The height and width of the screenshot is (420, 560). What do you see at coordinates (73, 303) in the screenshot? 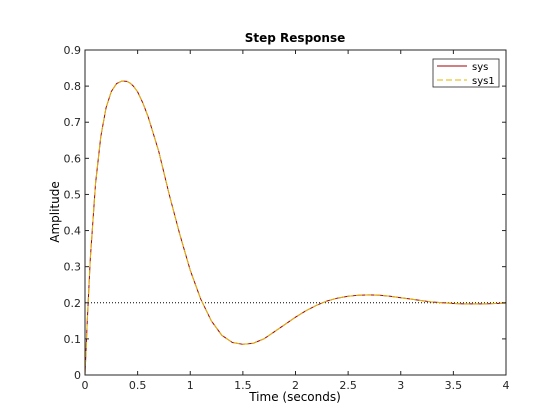
I see `y-tick-label: 0.2` at bounding box center [73, 303].